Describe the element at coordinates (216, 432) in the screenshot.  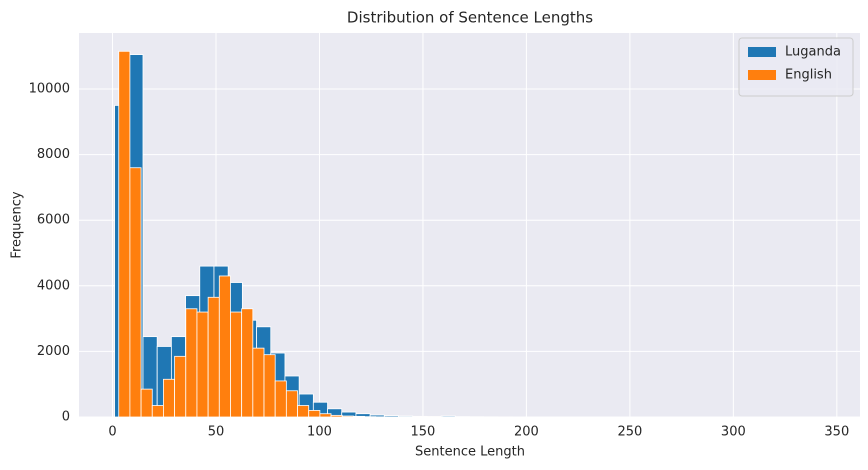
I see `x-tick-label: 50` at that location.